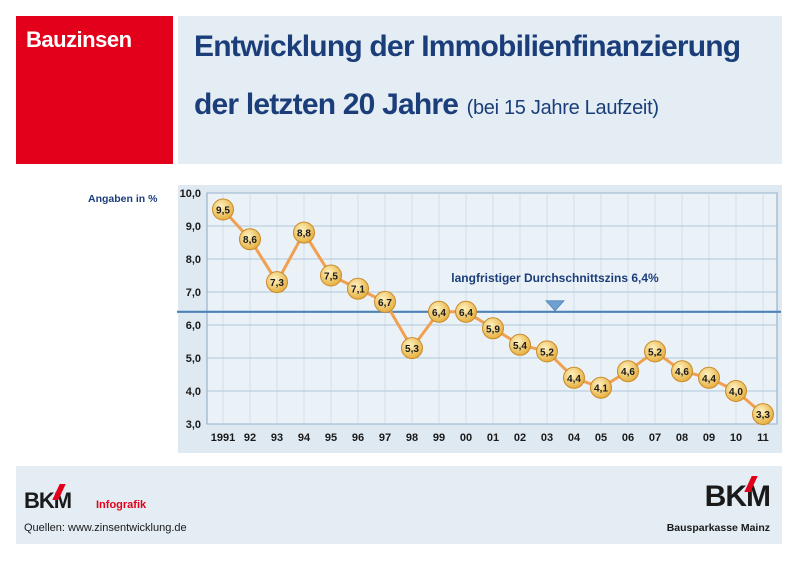 This screenshot has width=800, height=564. What do you see at coordinates (193, 326) in the screenshot?
I see `y-tick-label: 6,0` at bounding box center [193, 326].